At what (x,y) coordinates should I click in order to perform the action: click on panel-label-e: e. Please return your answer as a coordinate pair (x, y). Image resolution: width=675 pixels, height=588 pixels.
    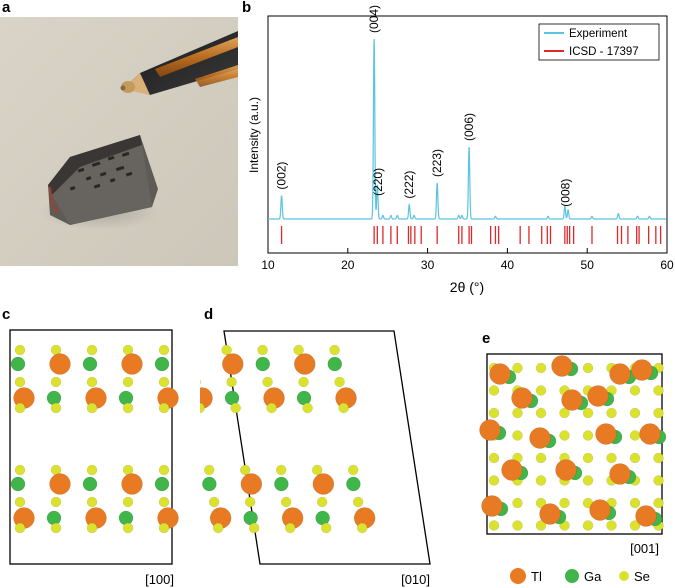
    Looking at the image, I should click on (486, 338).